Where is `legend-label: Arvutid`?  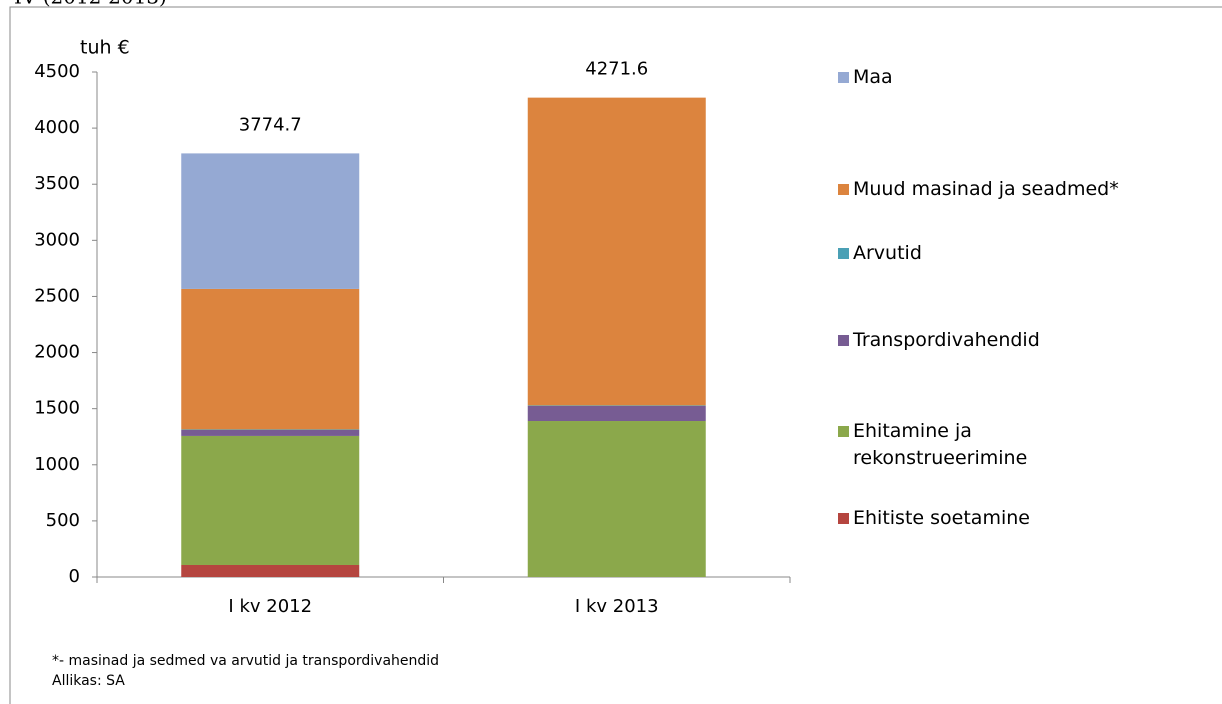 legend-label: Arvutid is located at coordinates (887, 253).